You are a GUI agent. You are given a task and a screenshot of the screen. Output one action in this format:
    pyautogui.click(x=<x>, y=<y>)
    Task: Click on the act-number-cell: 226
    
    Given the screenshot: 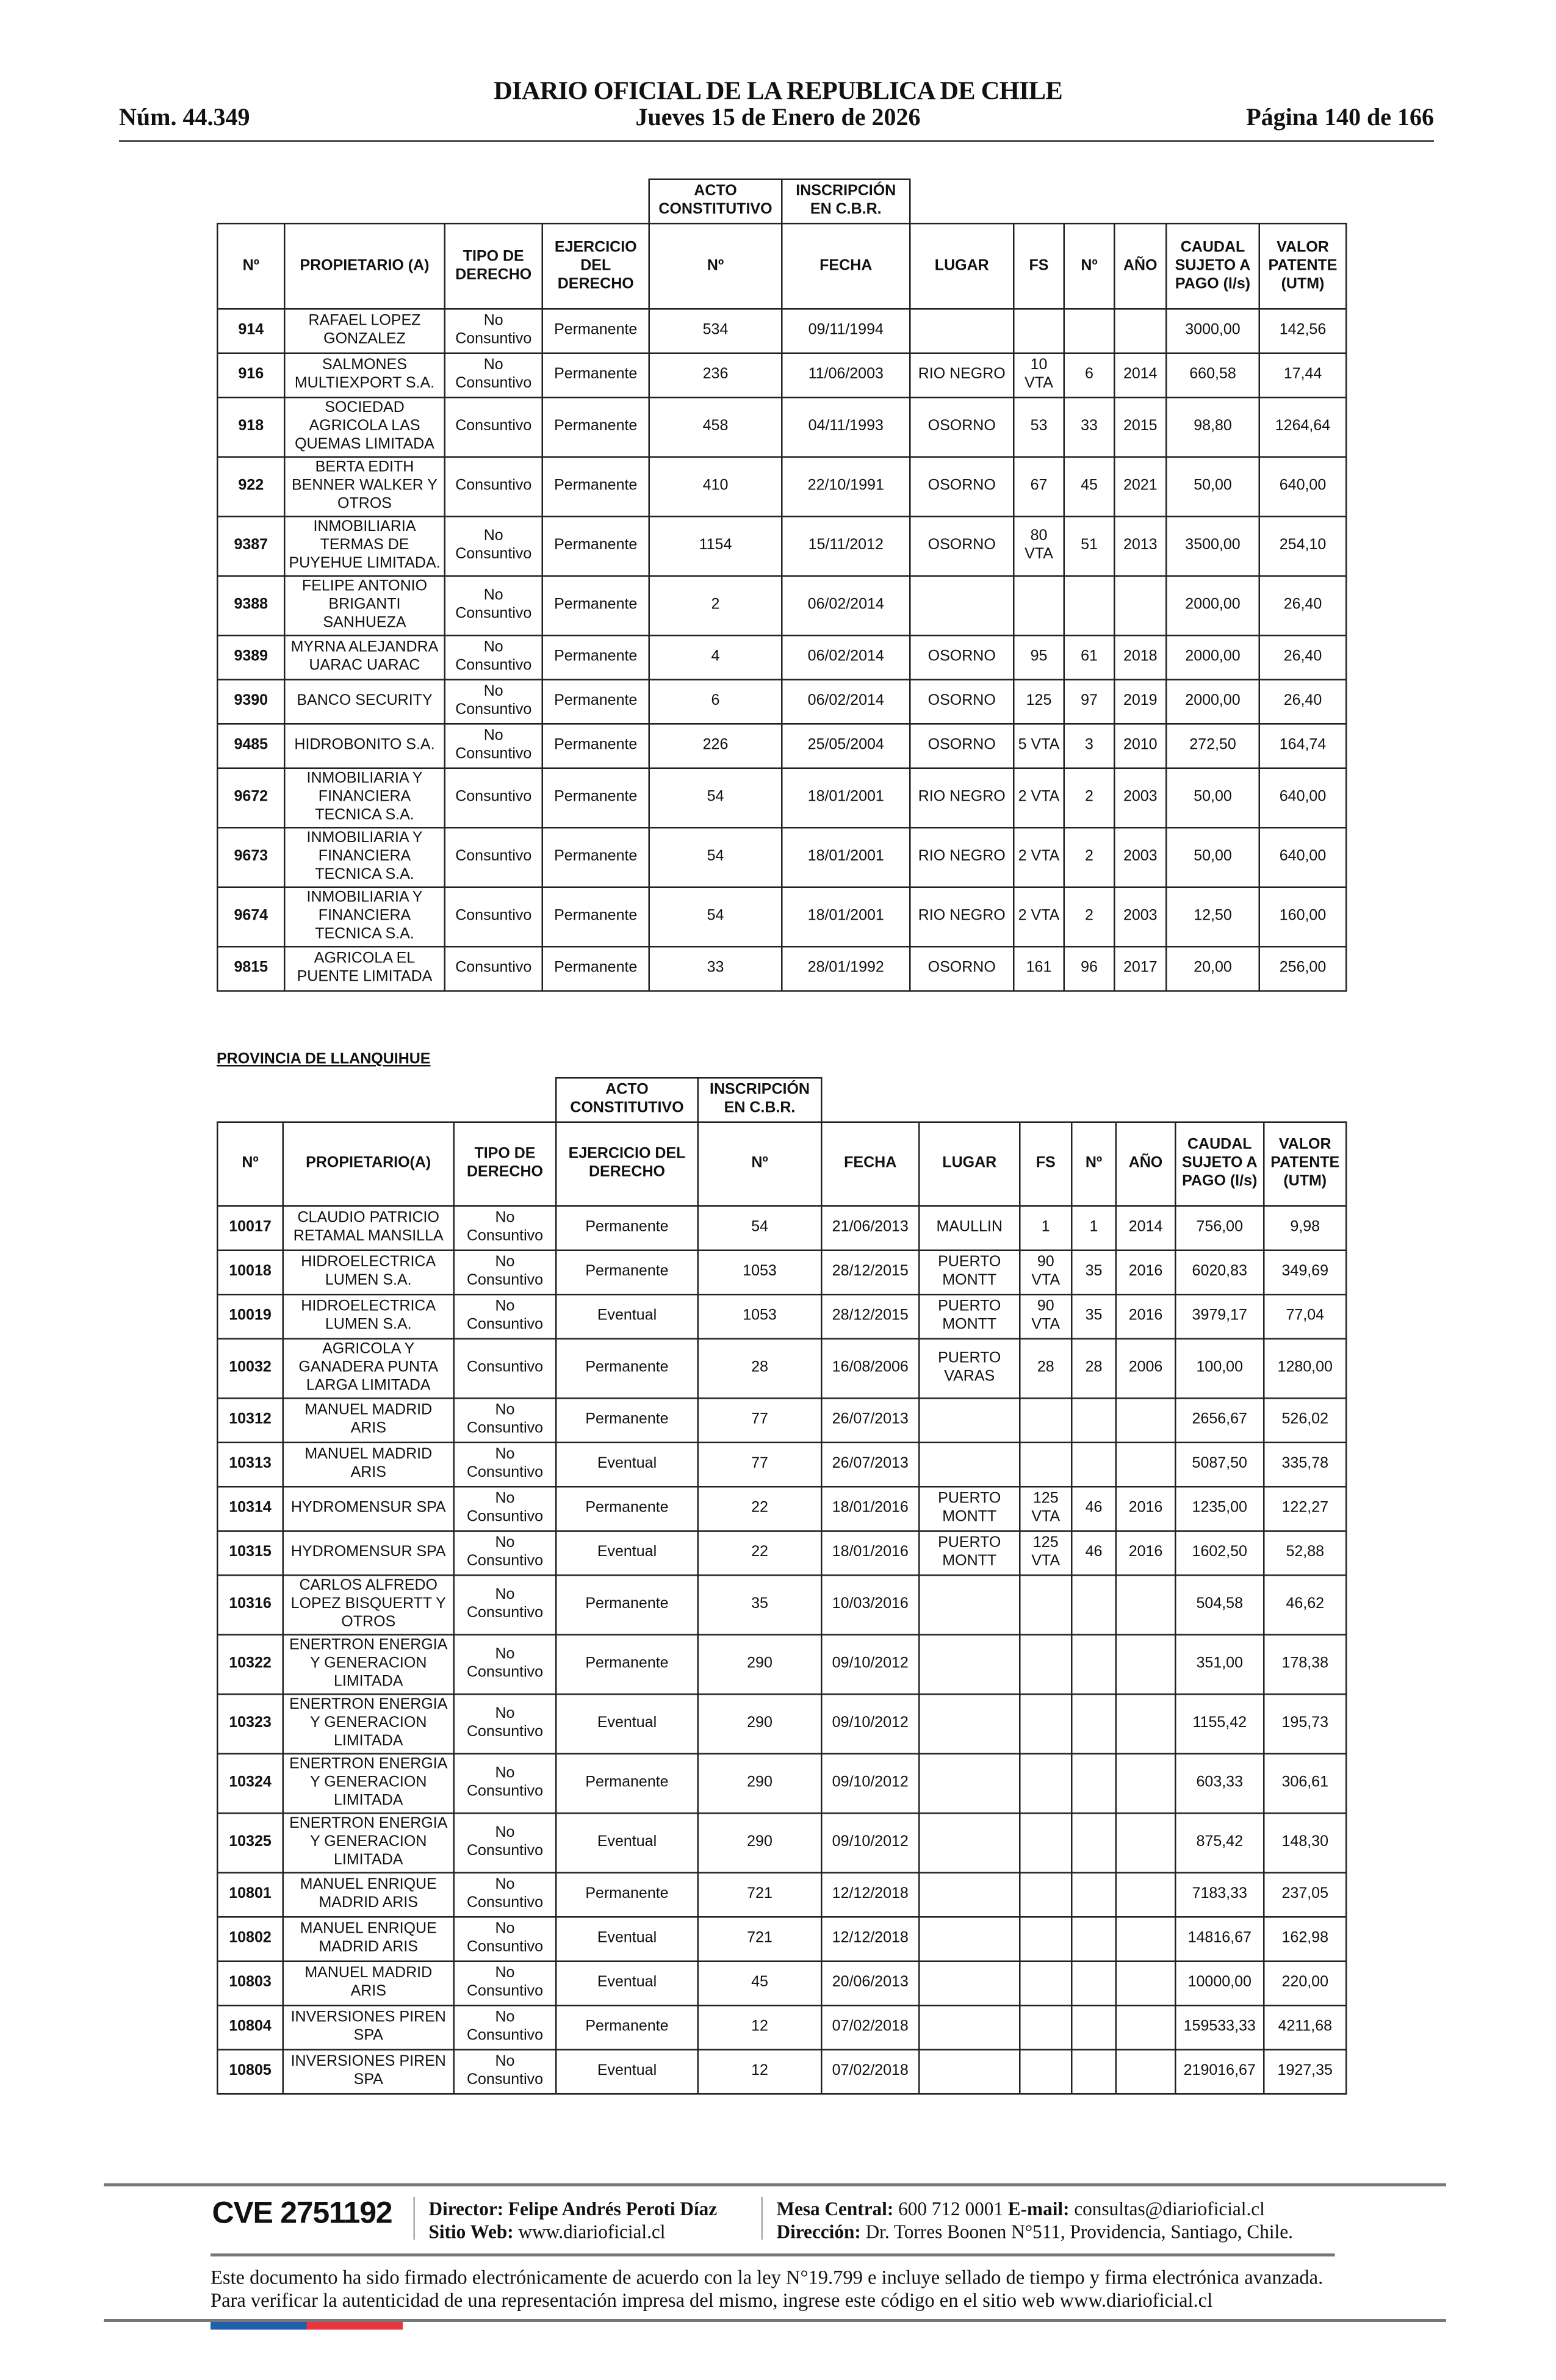 What is the action you would take?
    pyautogui.click(x=715, y=746)
    